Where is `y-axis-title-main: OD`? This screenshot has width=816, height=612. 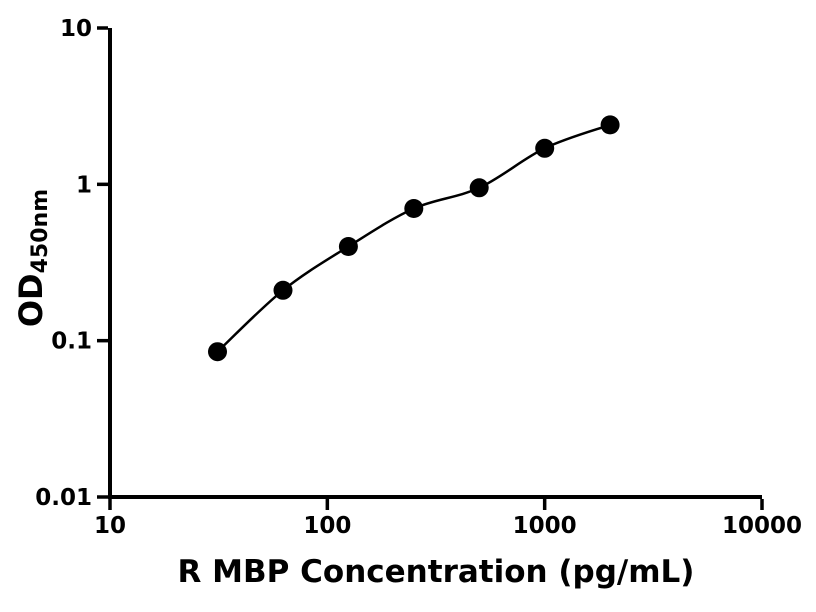
y-axis-title-main: OD is located at coordinates (31, 300).